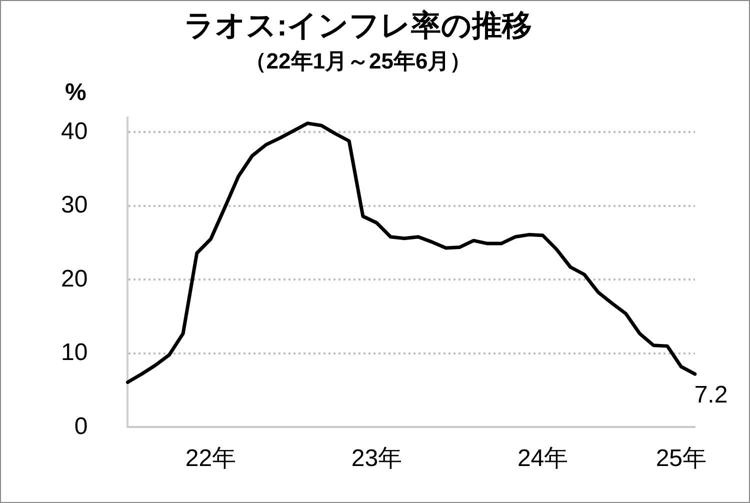  What do you see at coordinates (542, 458) in the screenshot?
I see `x-tick-label: 24年` at bounding box center [542, 458].